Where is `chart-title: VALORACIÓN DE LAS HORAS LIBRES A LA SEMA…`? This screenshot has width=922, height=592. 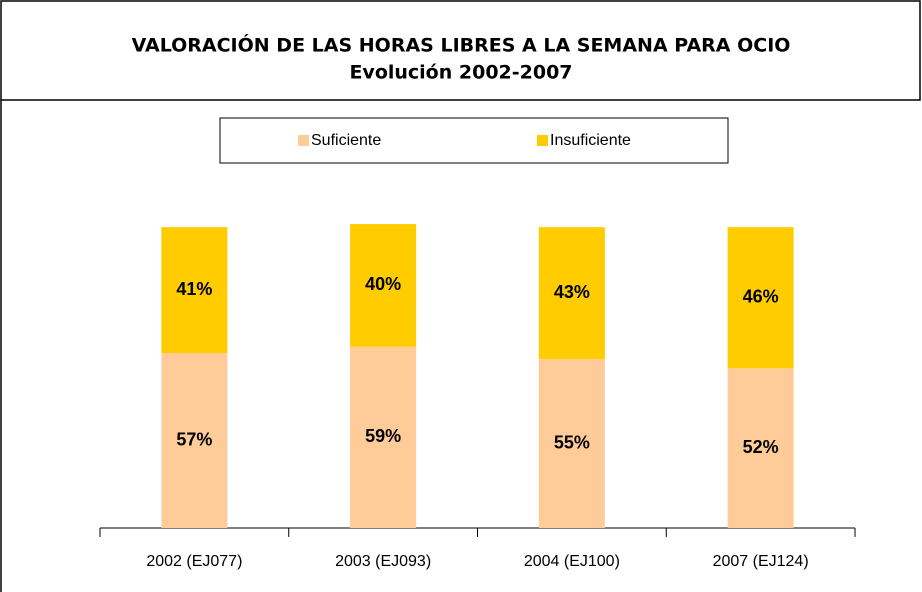
chart-title: VALORACIÓN DE LAS HORAS LIBRES A LA SEMA… is located at coordinates (461, 45).